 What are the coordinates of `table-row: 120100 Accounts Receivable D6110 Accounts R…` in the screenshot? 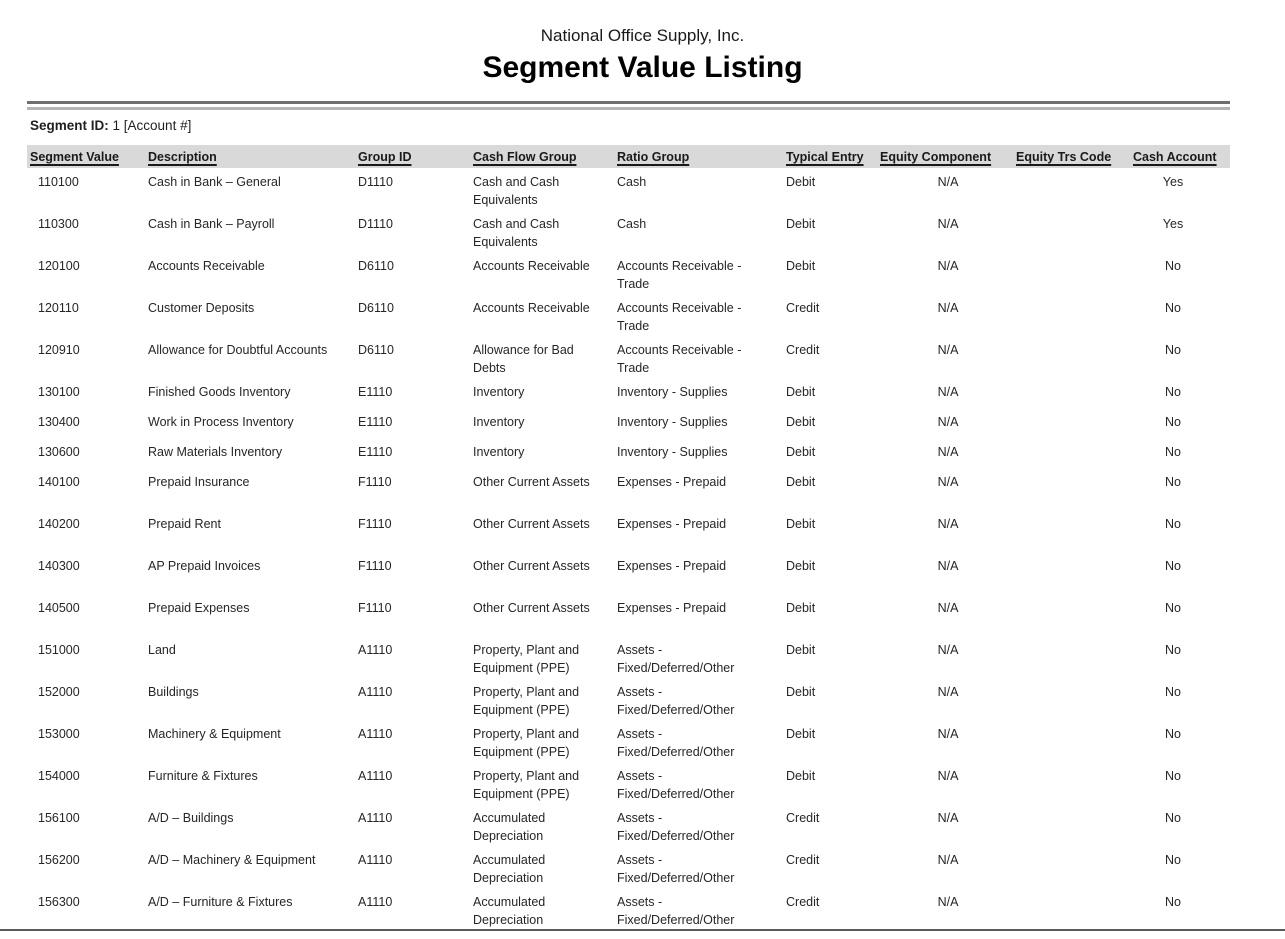 It's located at (628, 273).